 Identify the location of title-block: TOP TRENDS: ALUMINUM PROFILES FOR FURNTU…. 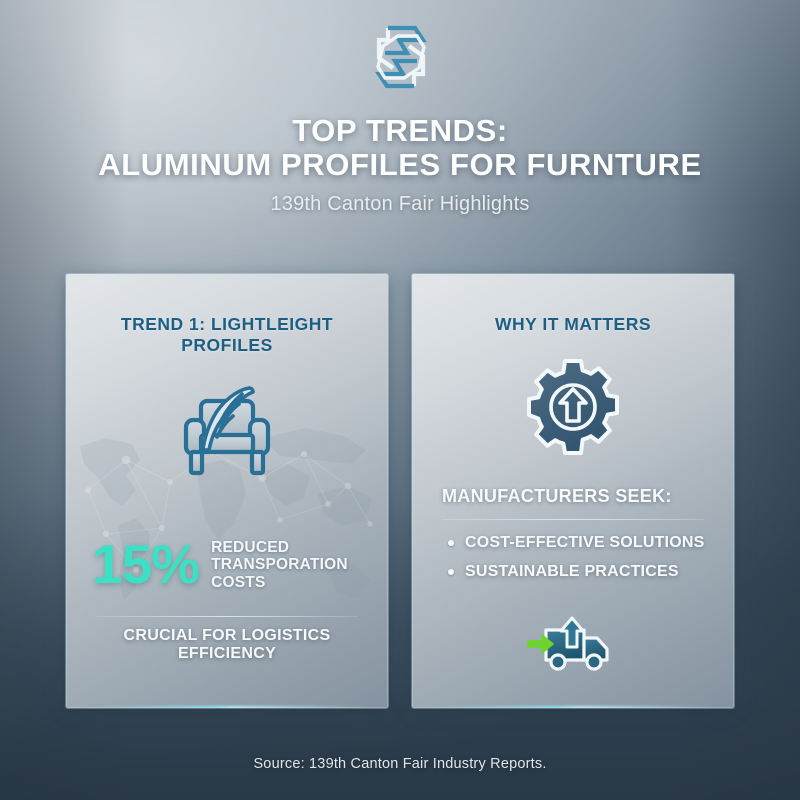
(400, 164).